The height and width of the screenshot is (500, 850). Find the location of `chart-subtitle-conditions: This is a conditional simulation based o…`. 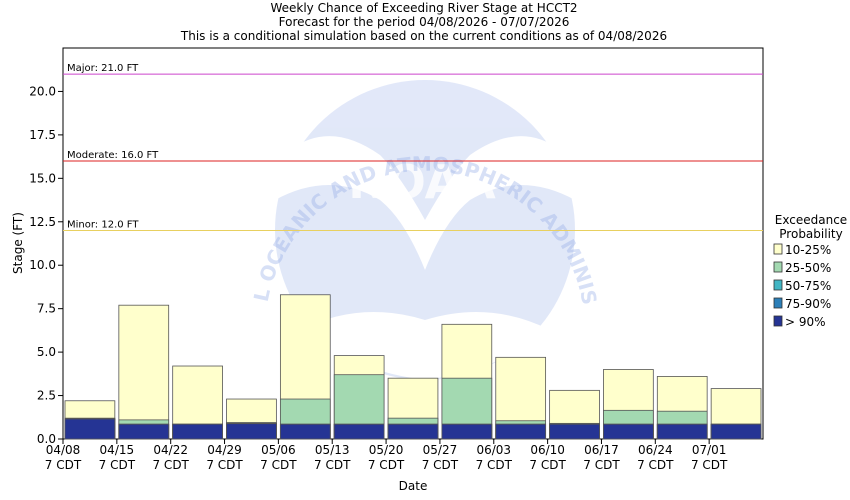

chart-subtitle-conditions: This is a conditional simulation based o… is located at coordinates (423, 36).